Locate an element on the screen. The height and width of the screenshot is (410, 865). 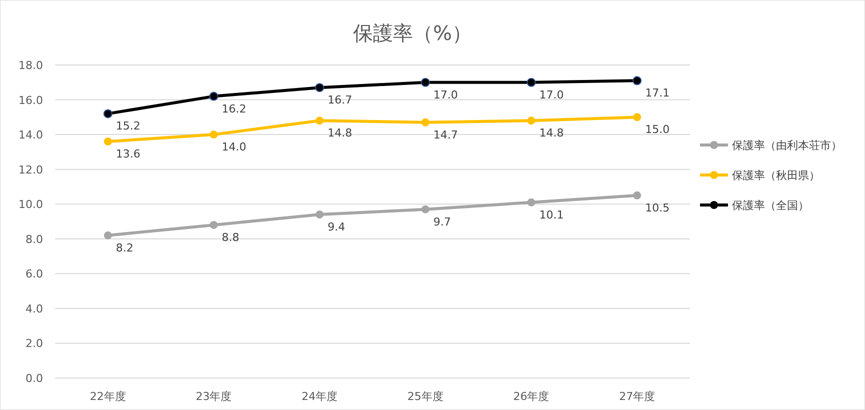
data-label: 15.2 is located at coordinates (128, 126).